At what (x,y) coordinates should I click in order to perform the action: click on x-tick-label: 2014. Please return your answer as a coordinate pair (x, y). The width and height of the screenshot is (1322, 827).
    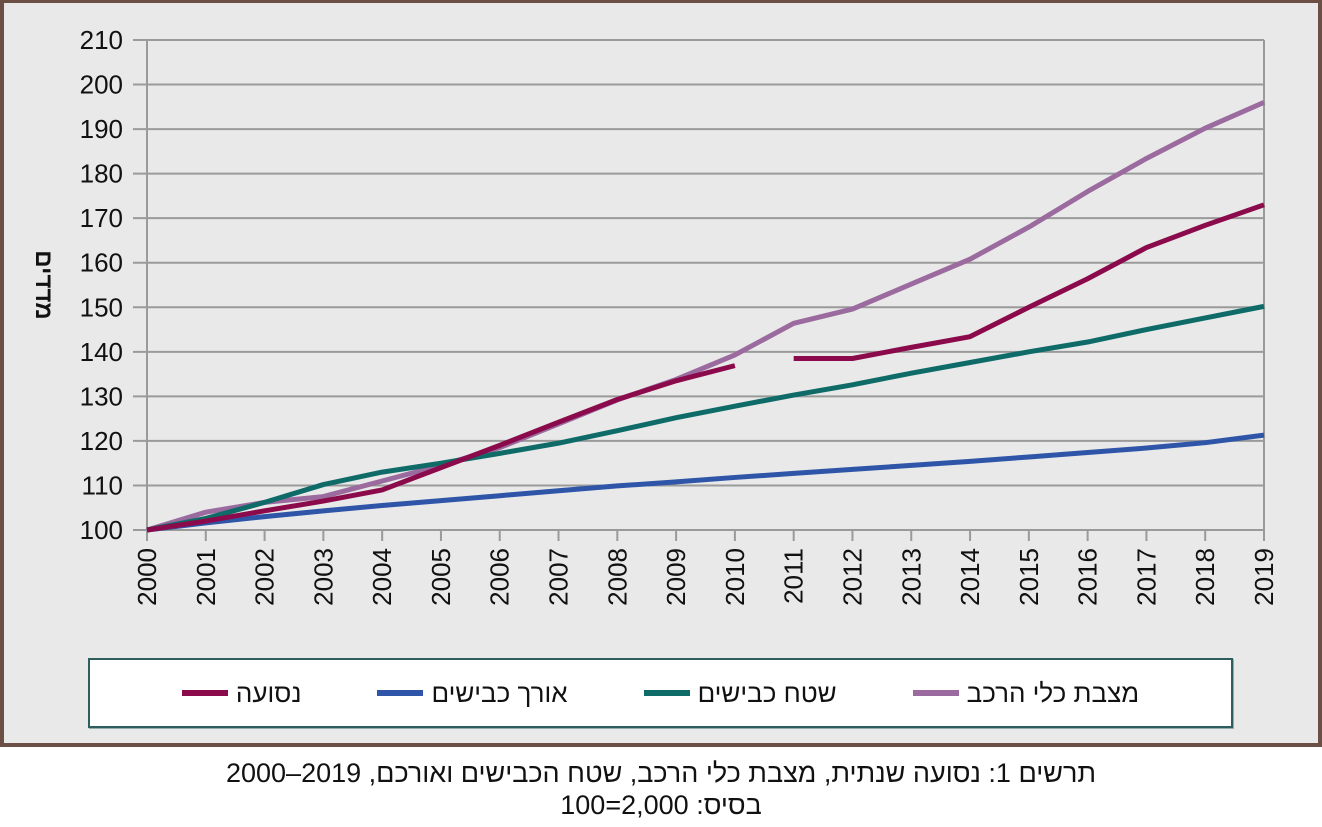
    Looking at the image, I should click on (970, 577).